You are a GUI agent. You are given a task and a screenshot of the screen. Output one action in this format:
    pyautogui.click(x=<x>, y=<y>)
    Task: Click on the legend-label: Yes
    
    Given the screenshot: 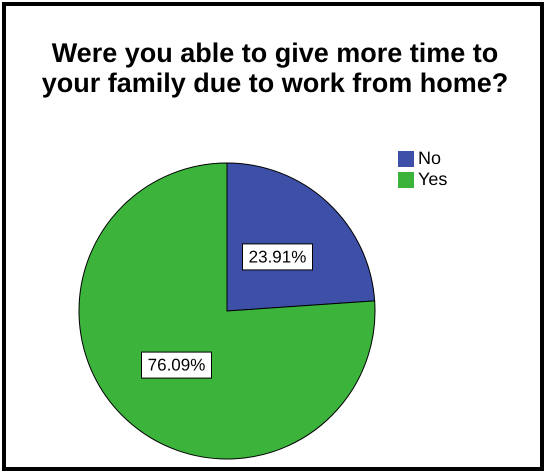 What is the action you would take?
    pyautogui.click(x=433, y=179)
    